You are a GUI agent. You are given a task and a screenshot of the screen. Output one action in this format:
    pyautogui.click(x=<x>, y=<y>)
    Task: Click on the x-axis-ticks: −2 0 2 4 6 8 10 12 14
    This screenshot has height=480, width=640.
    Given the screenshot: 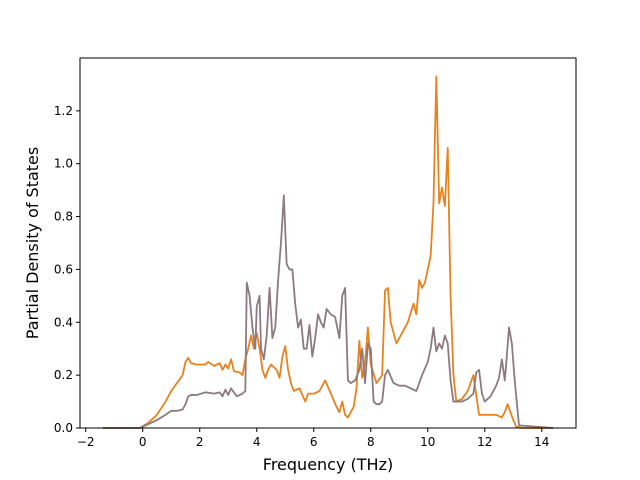 What is the action you would take?
    pyautogui.click(x=313, y=438)
    